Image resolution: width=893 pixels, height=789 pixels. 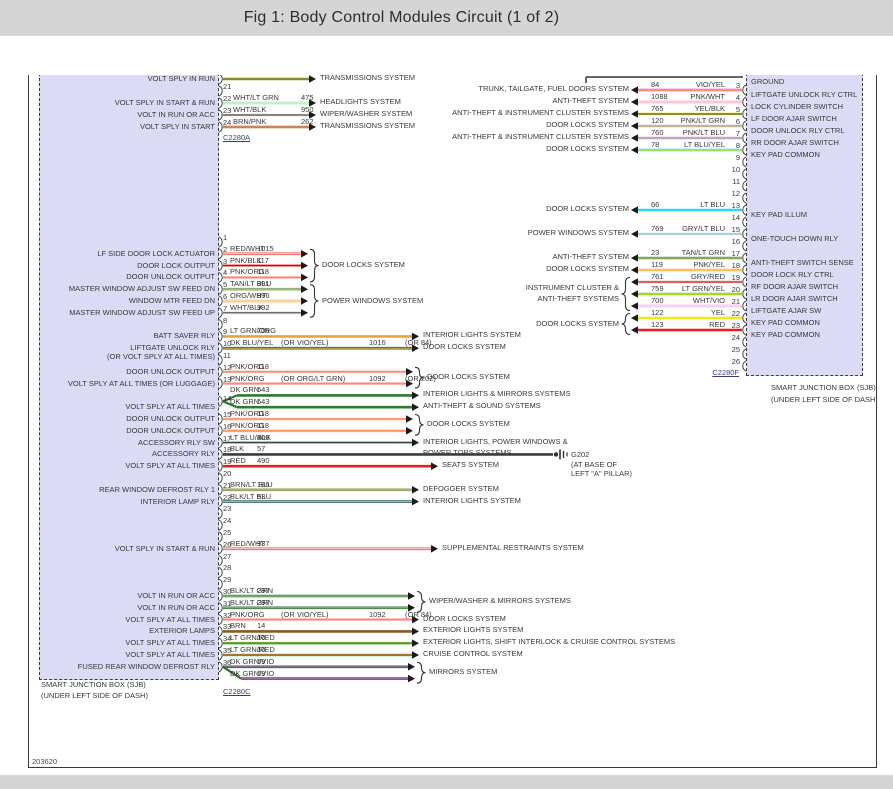 I want to click on circuit-number: 759, so click(x=657, y=288).